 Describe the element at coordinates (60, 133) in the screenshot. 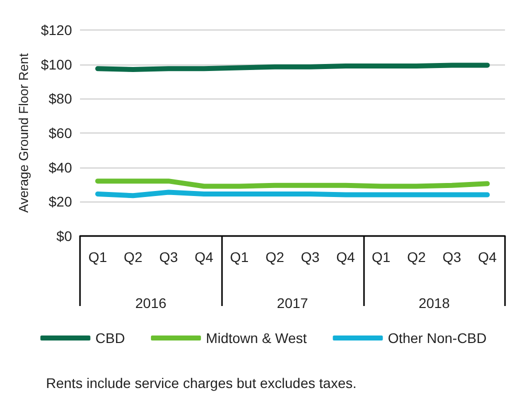

I see `y-tick-label: $60` at that location.